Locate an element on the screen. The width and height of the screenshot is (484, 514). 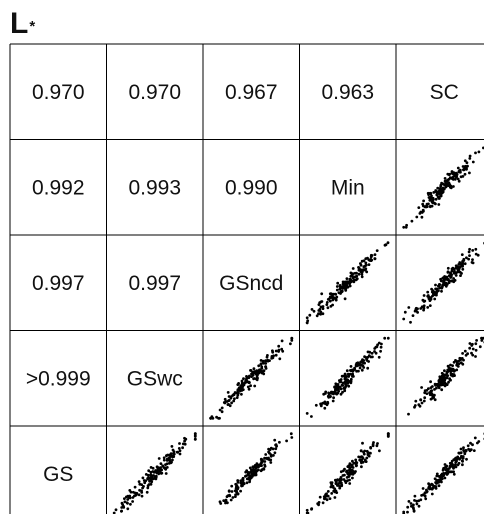
figure-label-superscript: * is located at coordinates (32, 26).